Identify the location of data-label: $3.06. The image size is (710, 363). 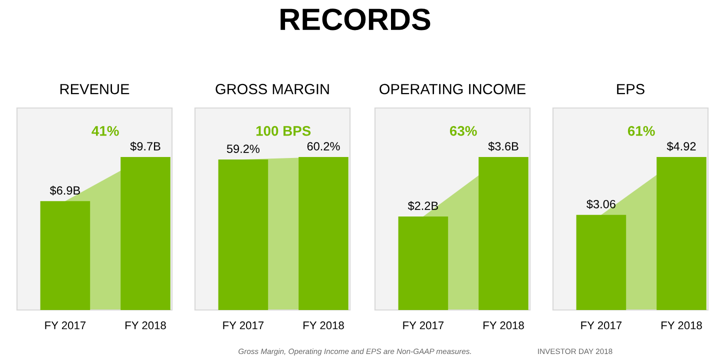
(601, 204).